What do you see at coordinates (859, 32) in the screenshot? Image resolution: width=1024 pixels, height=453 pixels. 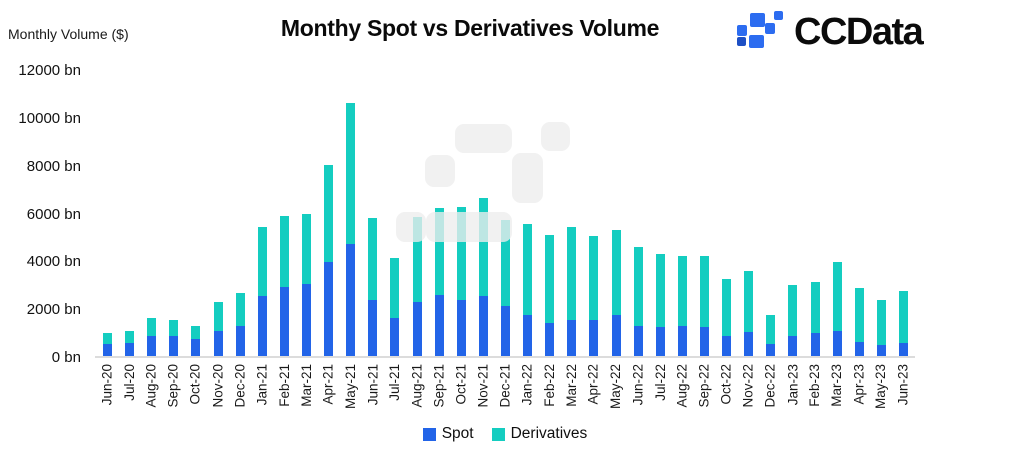 I see `ccdata-logo-text: CCData` at bounding box center [859, 32].